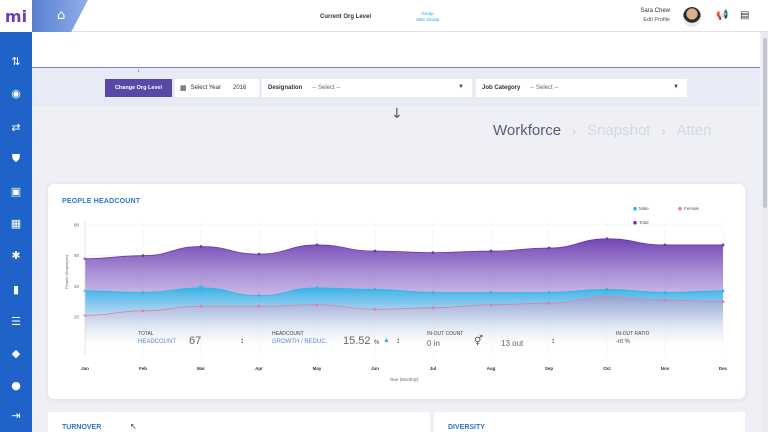  Describe the element at coordinates (285, 88) in the screenshot. I see `designation-label: Designation` at that location.